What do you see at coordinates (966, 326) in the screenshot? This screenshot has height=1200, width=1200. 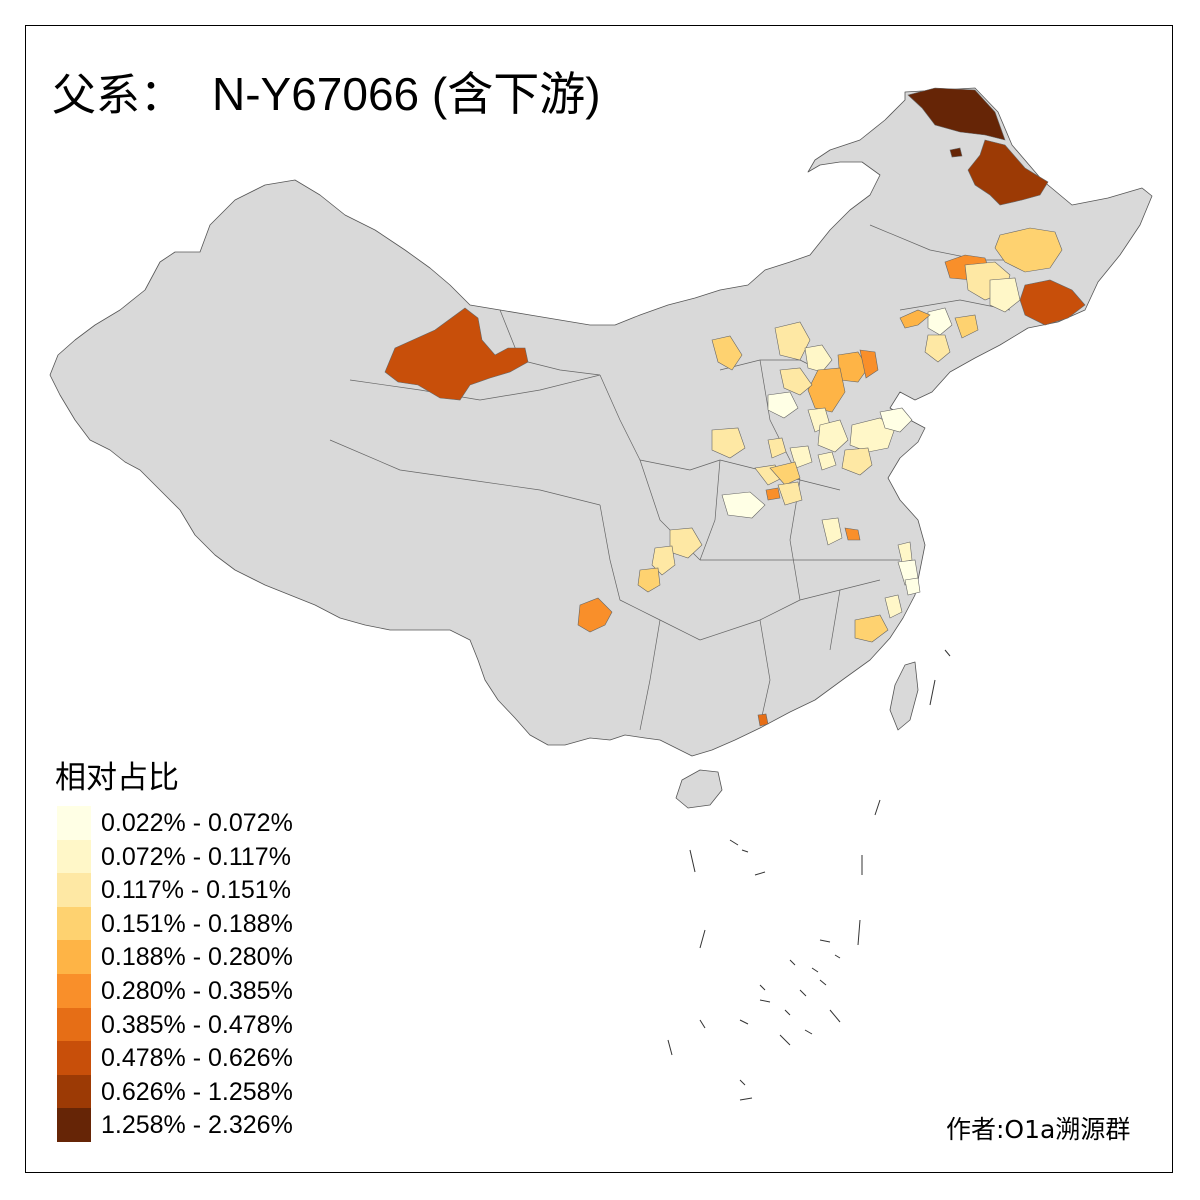 I see `region-tonghua` at bounding box center [966, 326].